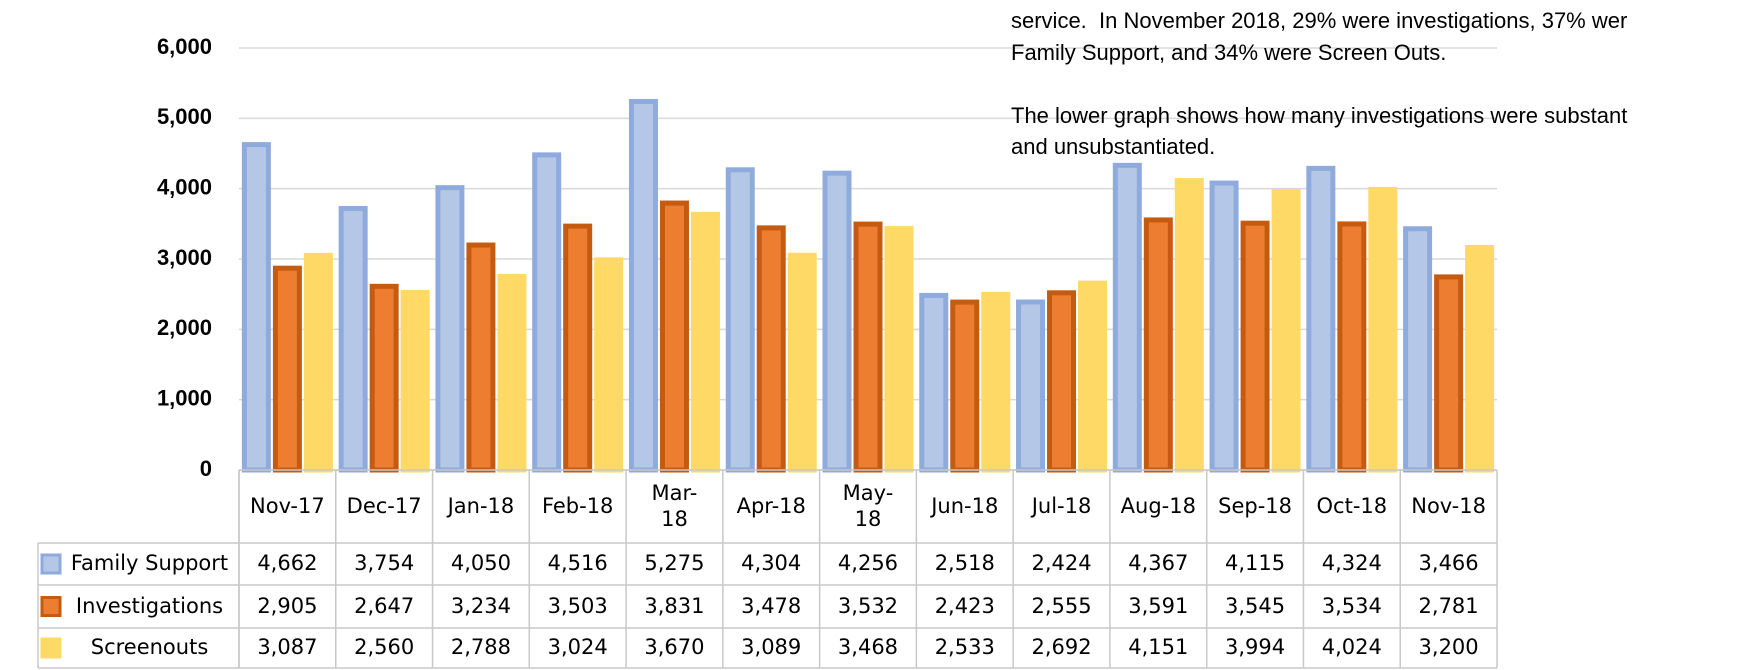  I want to click on x-tick-label: Jul-18, so click(1061, 505).